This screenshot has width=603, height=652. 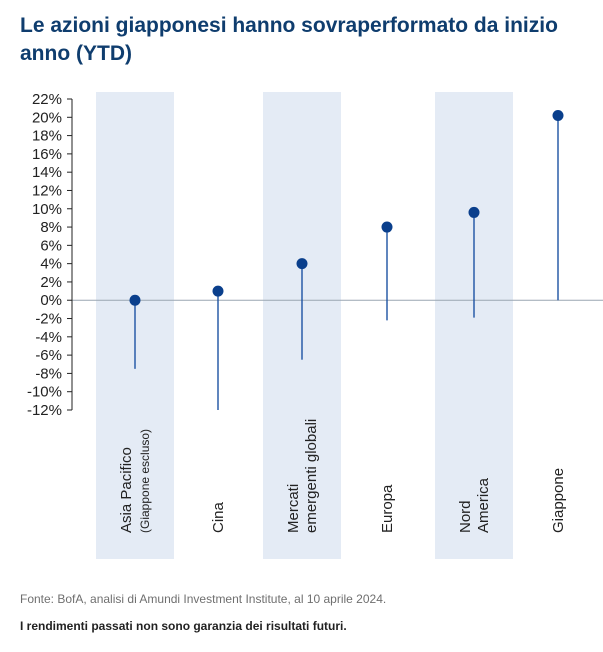 What do you see at coordinates (51, 264) in the screenshot?
I see `y-tick-label: 4%` at bounding box center [51, 264].